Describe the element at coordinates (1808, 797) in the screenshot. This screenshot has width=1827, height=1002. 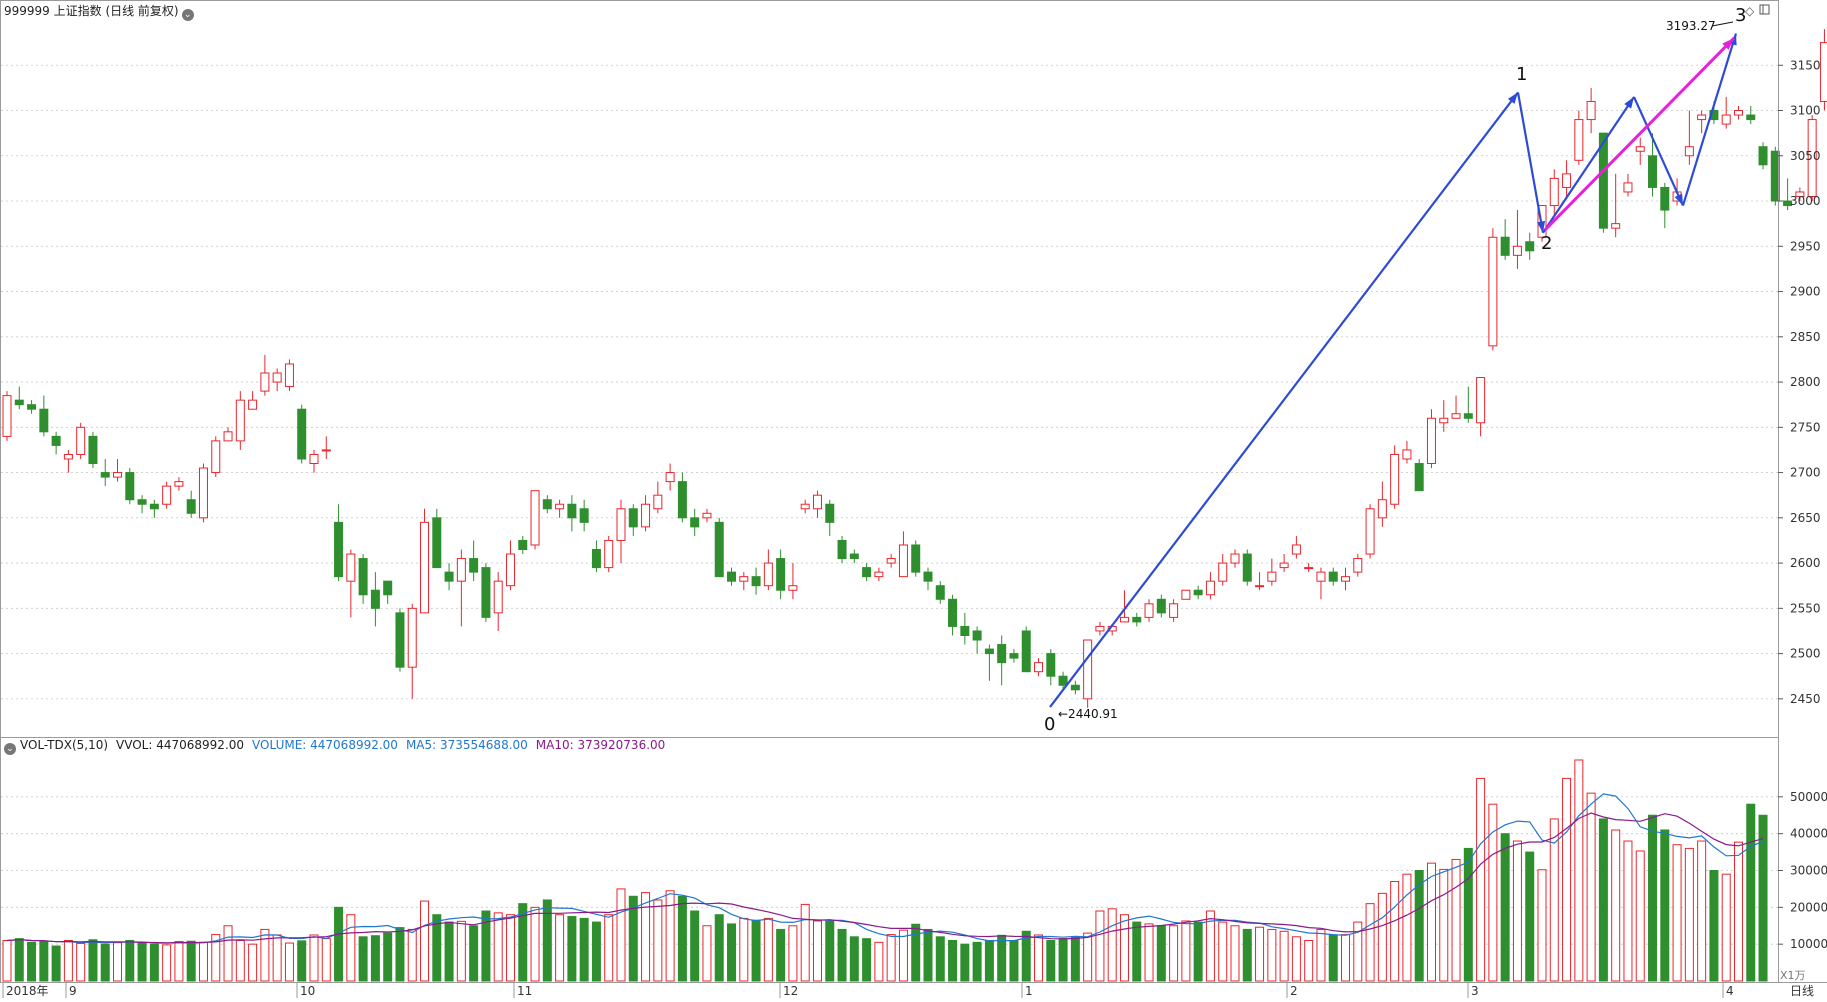
I see `volume-tick-label: 50000` at that location.